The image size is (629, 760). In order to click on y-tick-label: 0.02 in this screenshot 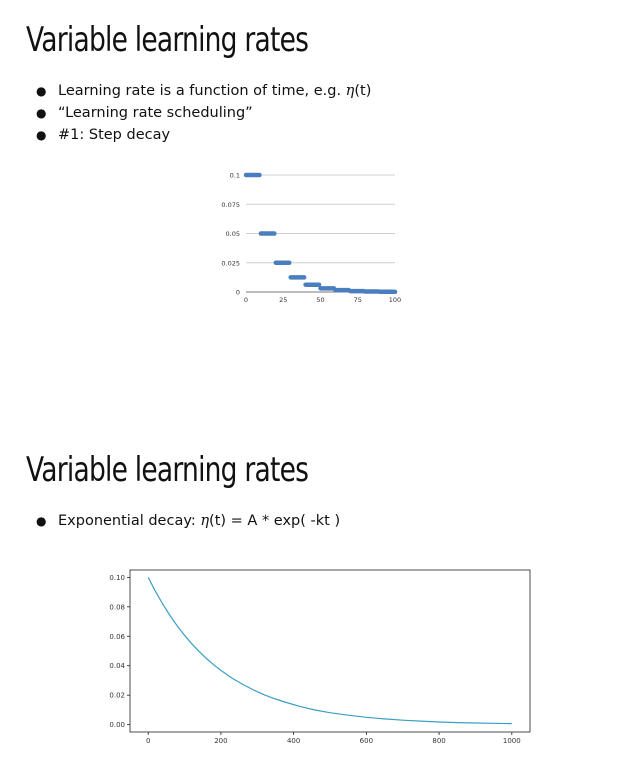, I will do `click(117, 696)`.